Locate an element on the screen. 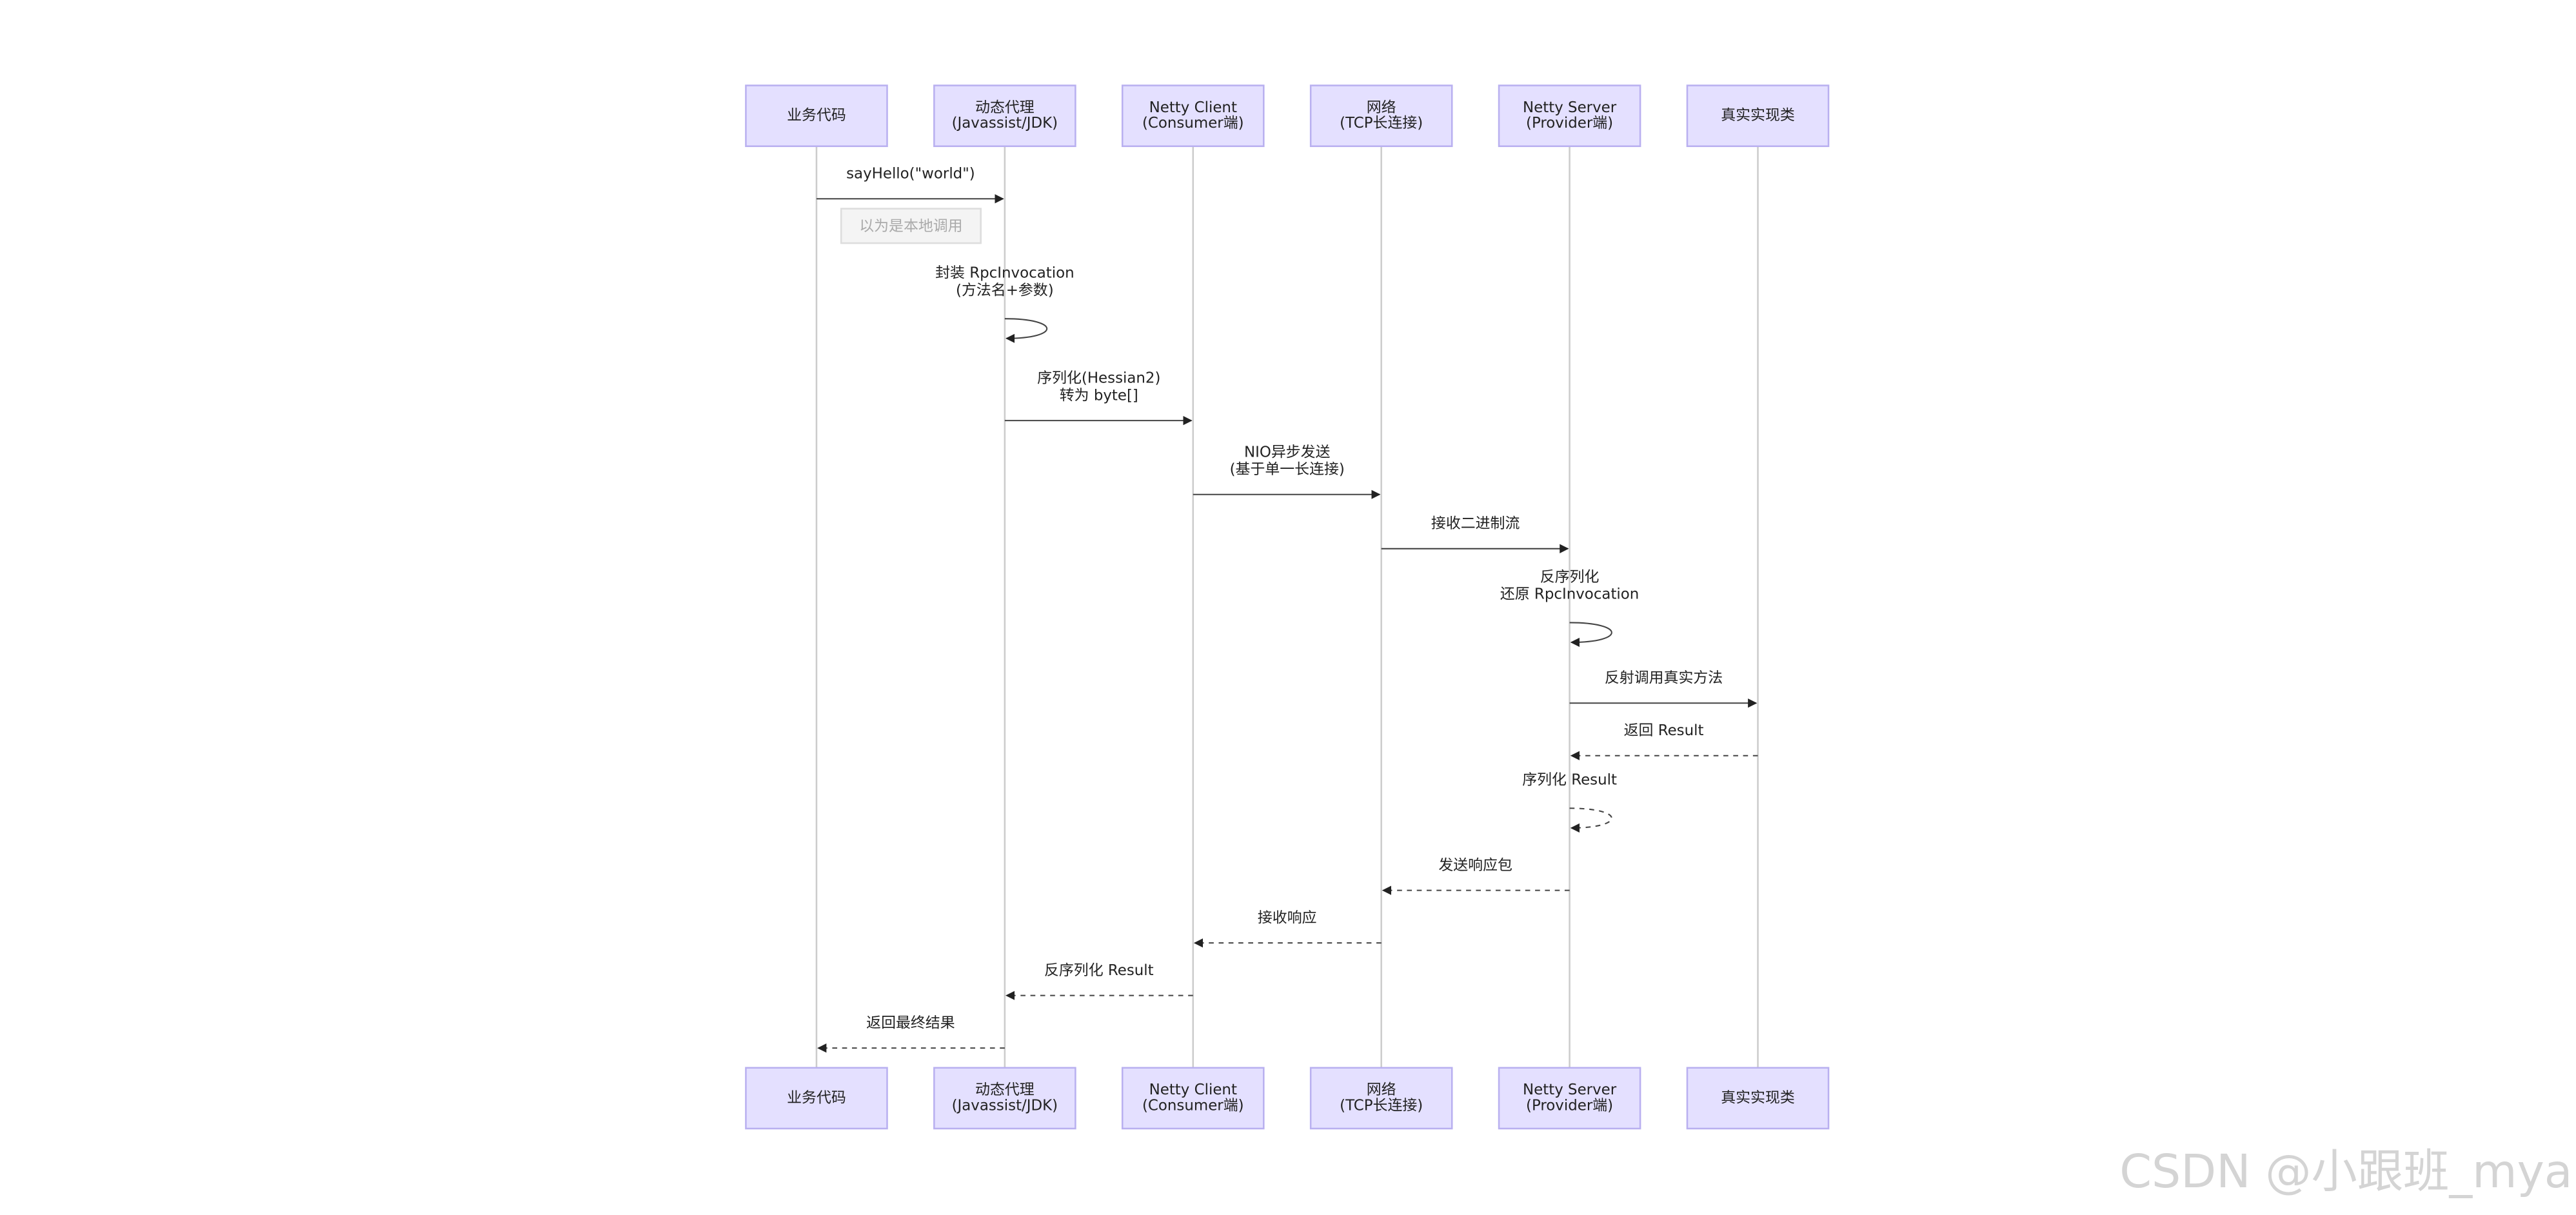 The height and width of the screenshot is (1215, 2576). message-label: 反射调用真实方法 is located at coordinates (1664, 679).